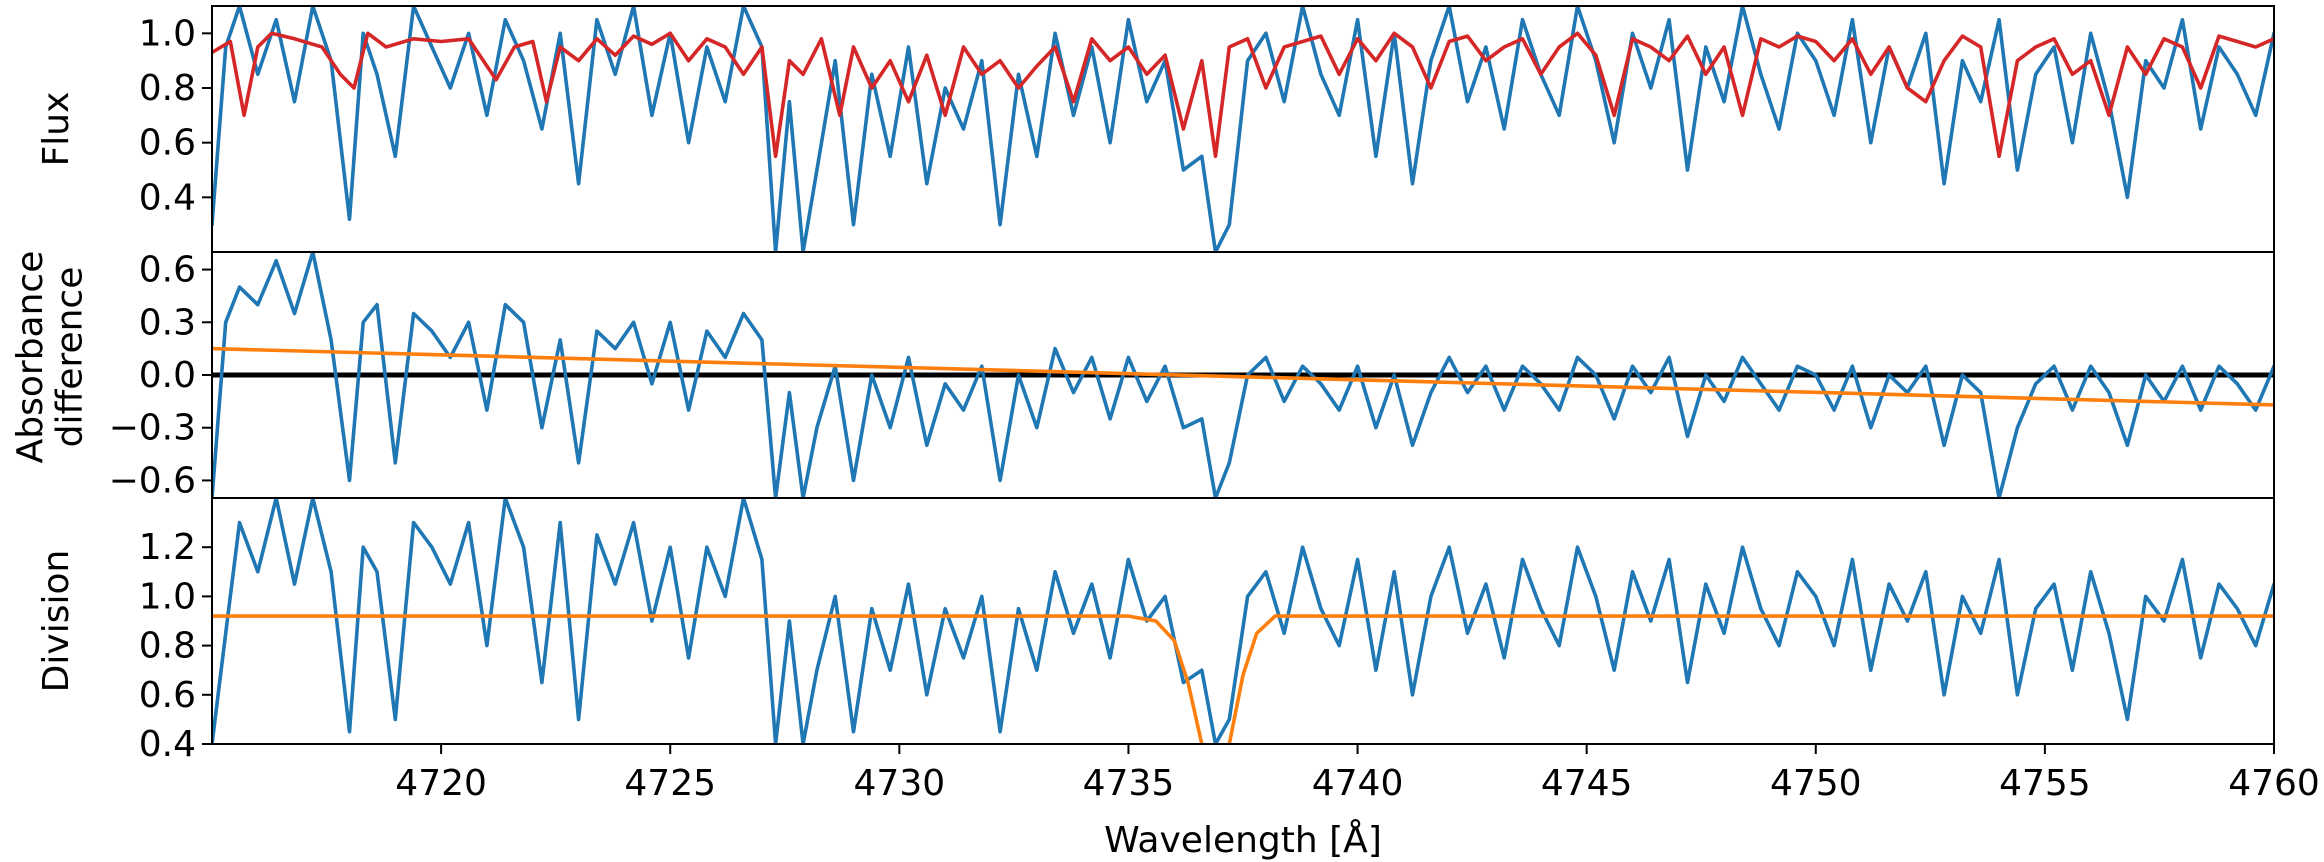 The height and width of the screenshot is (862, 2324). What do you see at coordinates (167, 143) in the screenshot?
I see `flux-y-tick-label: 0.6` at bounding box center [167, 143].